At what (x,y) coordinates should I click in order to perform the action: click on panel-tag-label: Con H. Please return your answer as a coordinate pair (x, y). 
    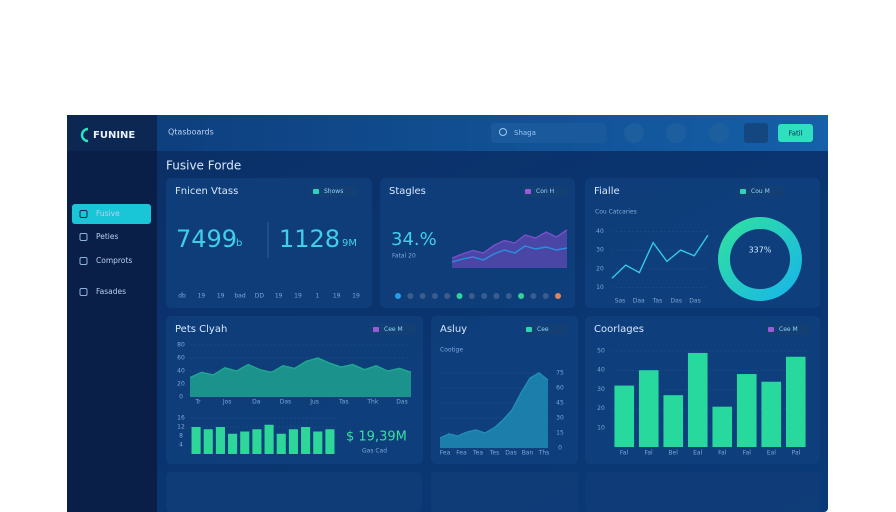
    Looking at the image, I should click on (545, 191).